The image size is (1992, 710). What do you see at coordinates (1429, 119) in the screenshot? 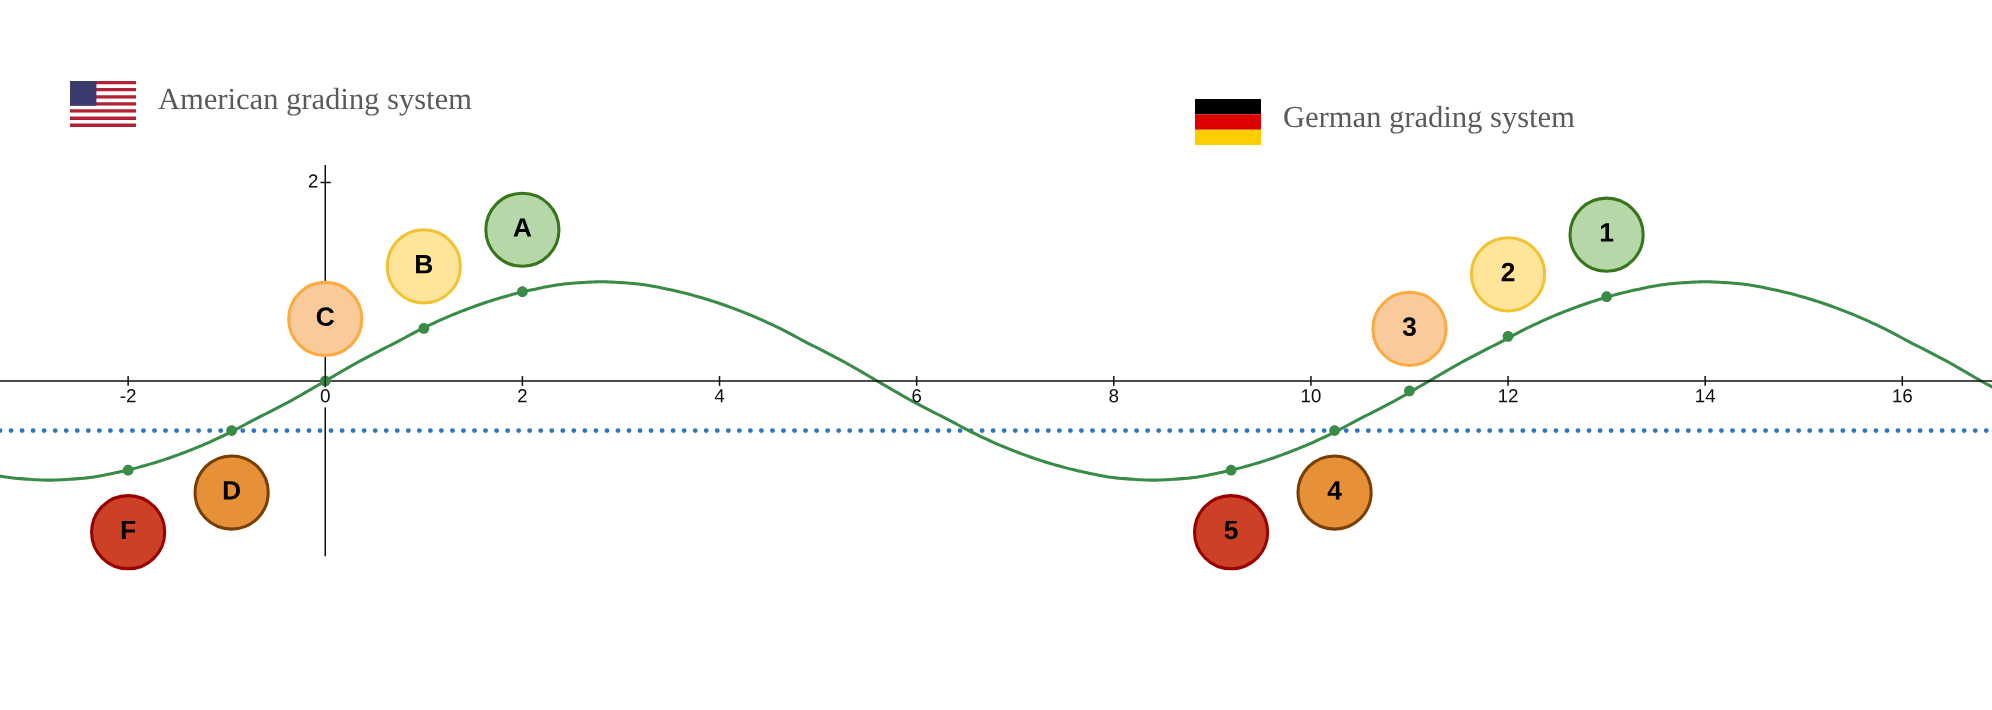
I see `text: German grading system` at bounding box center [1429, 119].